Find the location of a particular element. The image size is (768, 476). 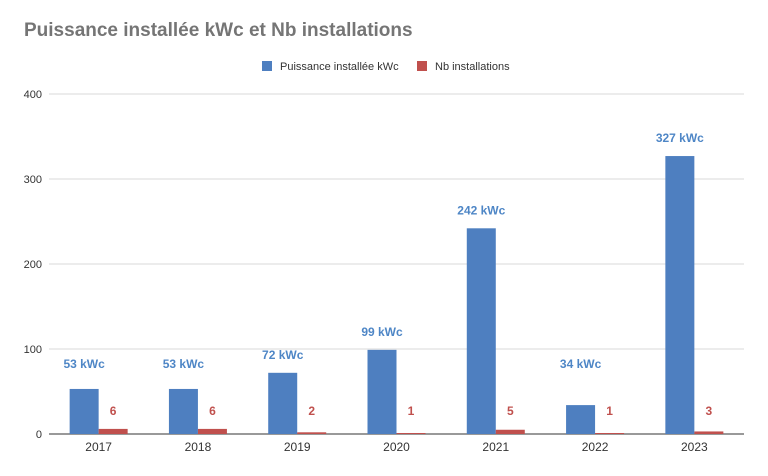

x-tick-label: 2020 is located at coordinates (396, 447).